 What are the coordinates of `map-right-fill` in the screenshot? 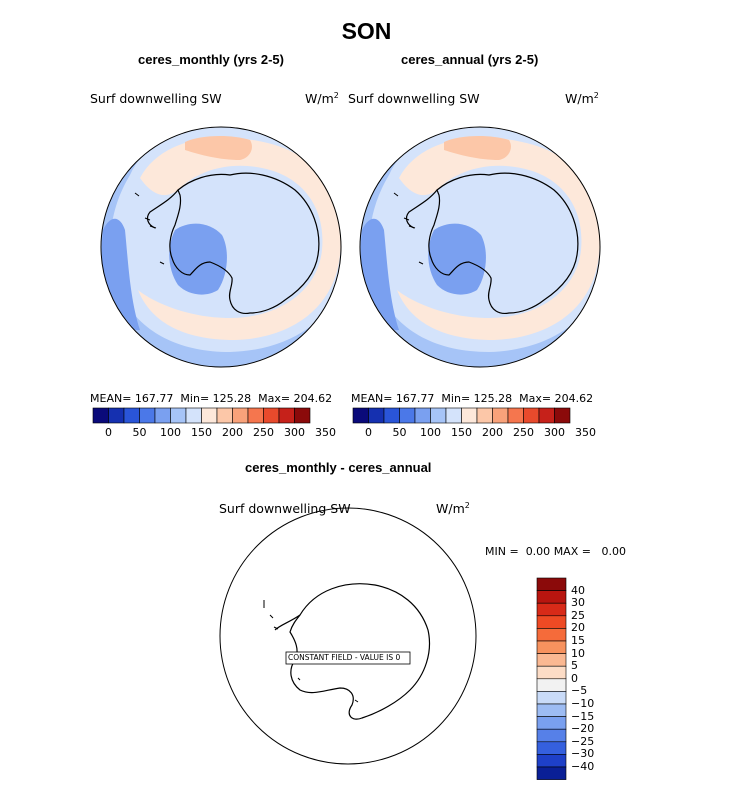 It's located at (480, 247).